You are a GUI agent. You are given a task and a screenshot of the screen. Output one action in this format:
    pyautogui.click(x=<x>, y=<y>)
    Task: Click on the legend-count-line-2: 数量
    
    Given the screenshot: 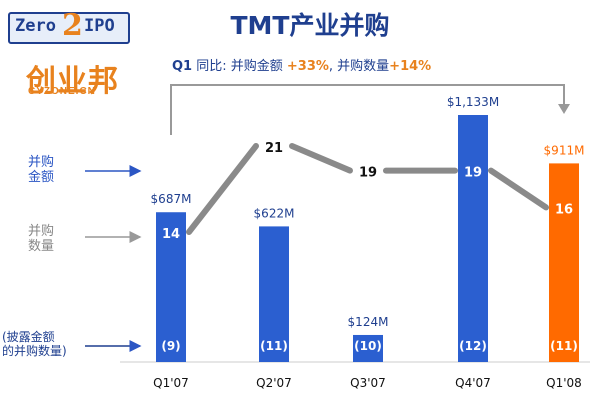 What is the action you would take?
    pyautogui.click(x=41, y=246)
    